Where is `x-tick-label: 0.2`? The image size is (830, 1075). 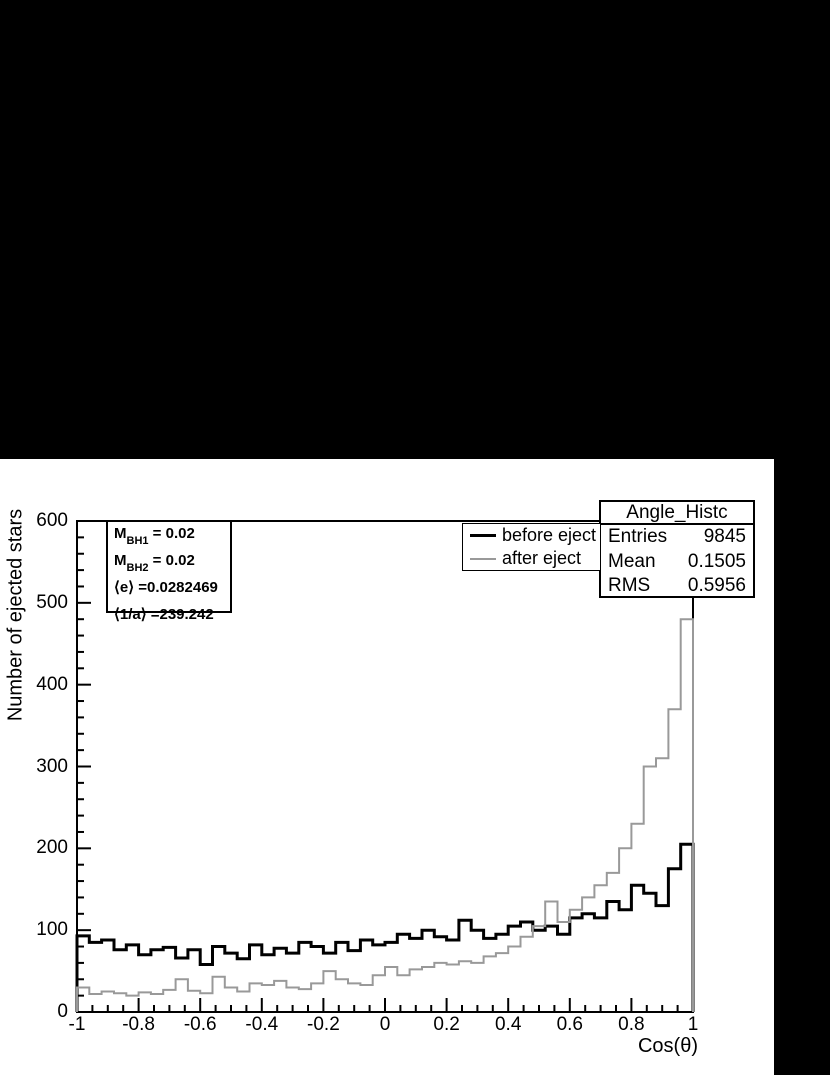 x-tick-label: 0.2 is located at coordinates (446, 1024).